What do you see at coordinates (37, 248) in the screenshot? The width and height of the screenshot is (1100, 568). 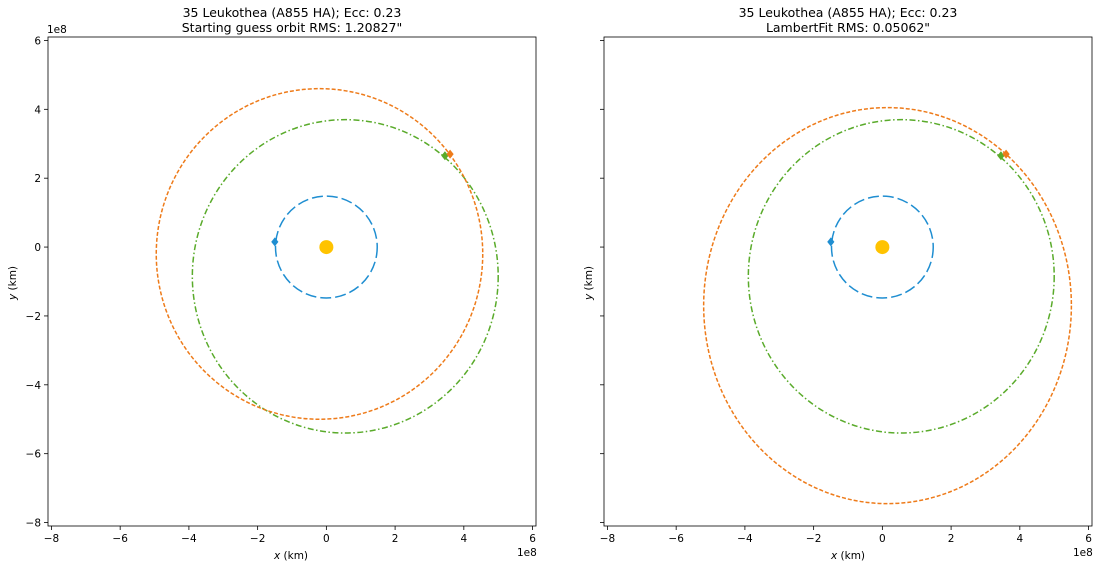 I see `y-tick-label: 0` at bounding box center [37, 248].